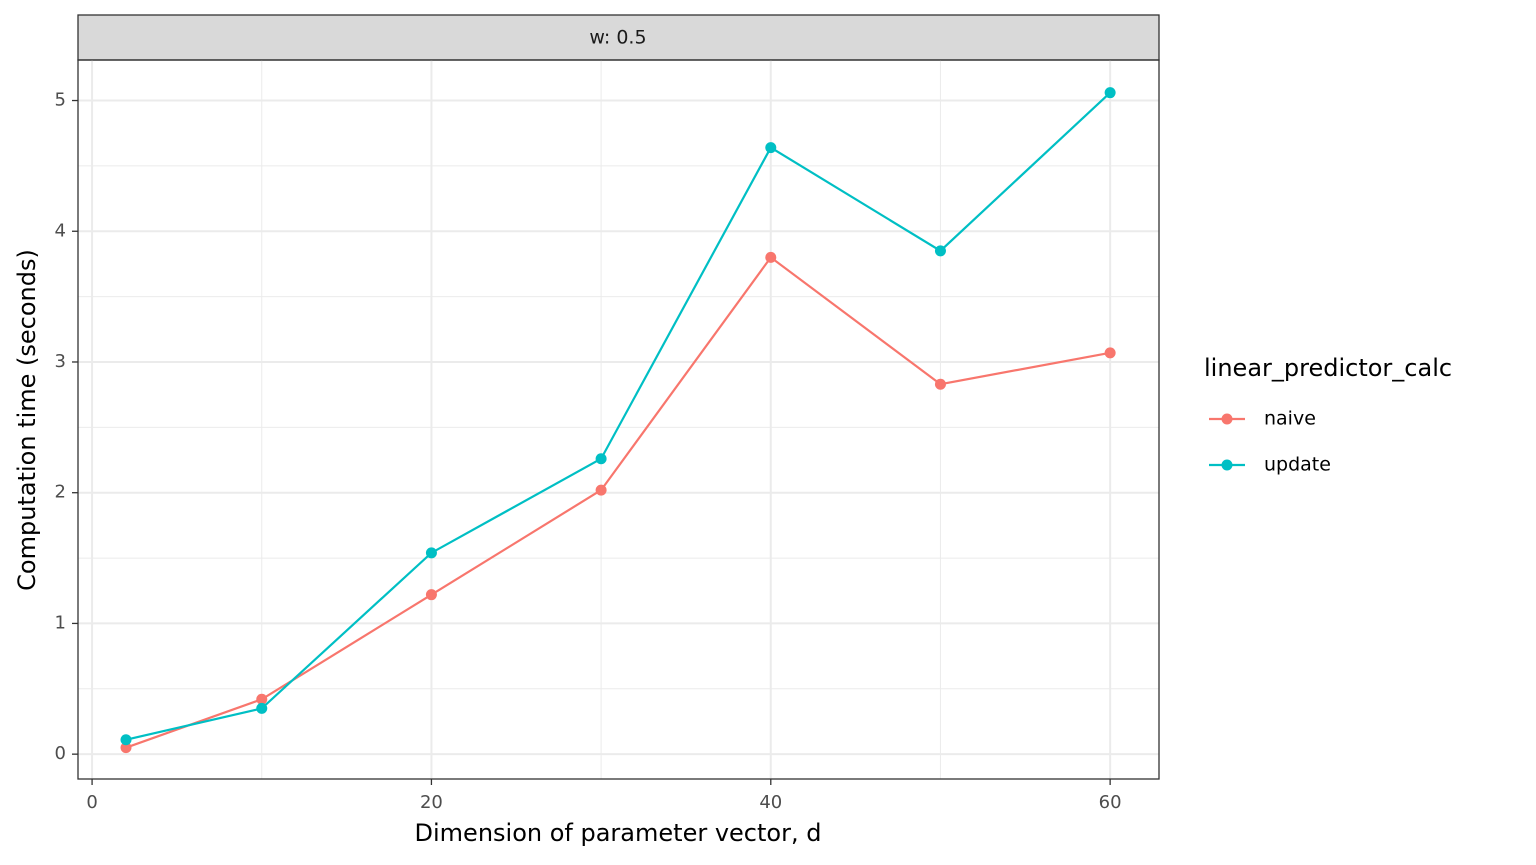 The width and height of the screenshot is (1536, 865). Describe the element at coordinates (91, 802) in the screenshot. I see `x-tick-label: 0` at that location.